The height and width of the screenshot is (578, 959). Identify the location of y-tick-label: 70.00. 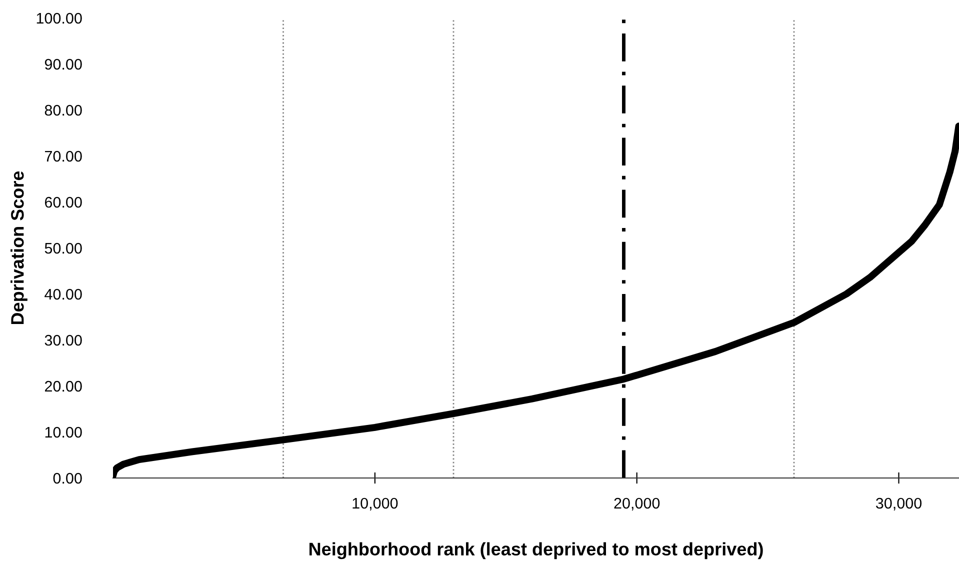
(63, 156).